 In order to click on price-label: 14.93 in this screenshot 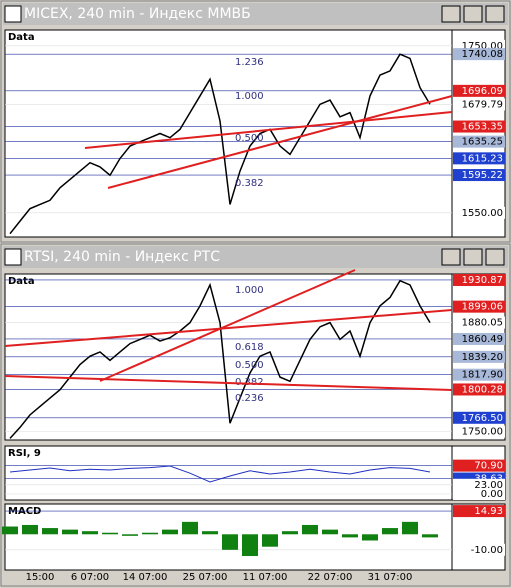, I will do `click(488, 511)`.